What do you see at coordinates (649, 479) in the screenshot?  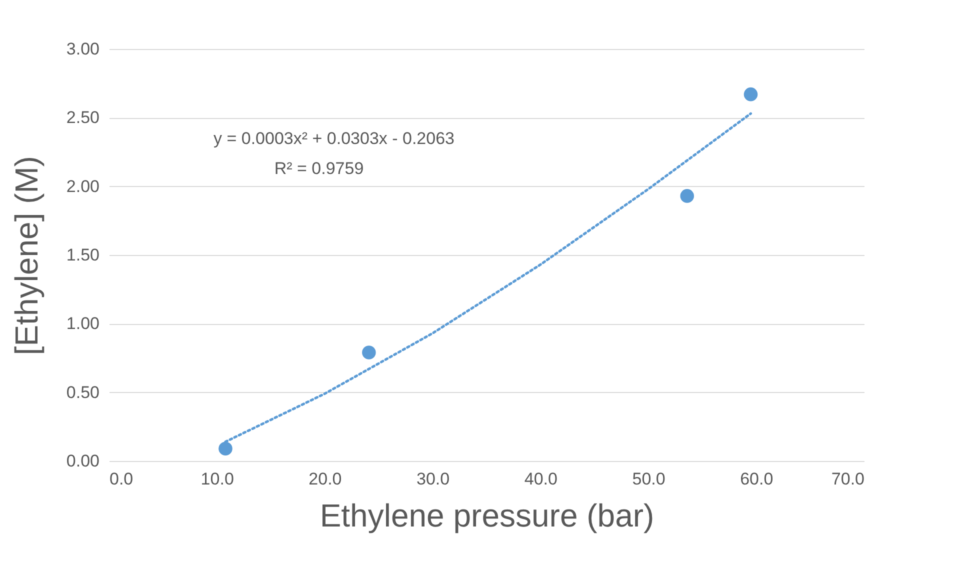 I see `x-tick-label: 50.0` at bounding box center [649, 479].